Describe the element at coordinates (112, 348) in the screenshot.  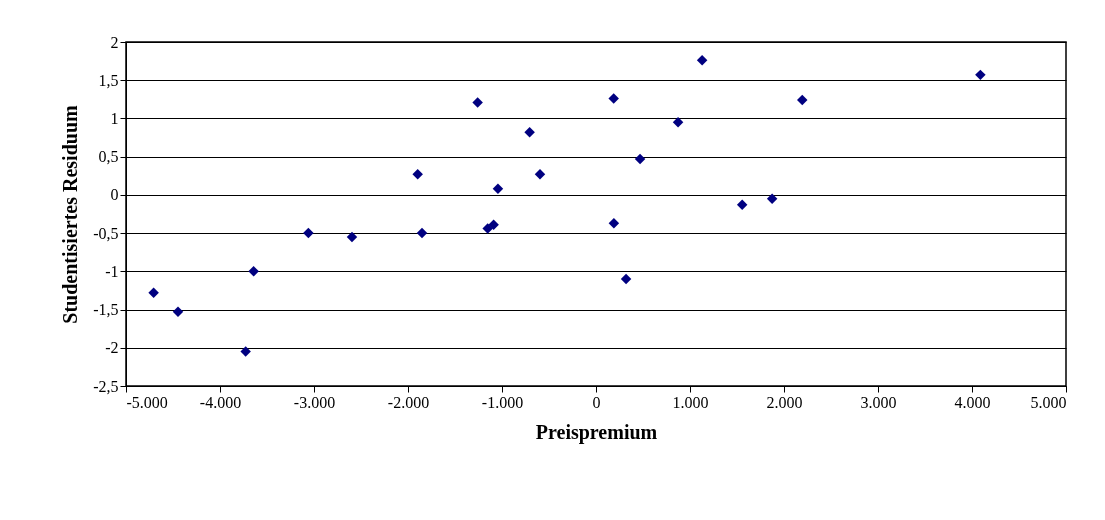
I see `y-tick-label: -2` at that location.